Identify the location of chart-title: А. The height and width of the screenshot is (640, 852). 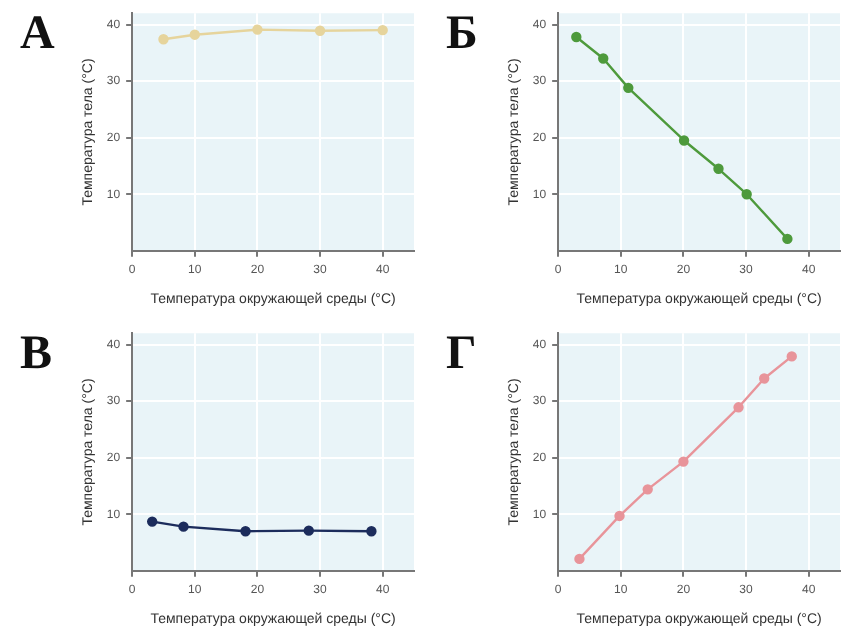
(37, 35).